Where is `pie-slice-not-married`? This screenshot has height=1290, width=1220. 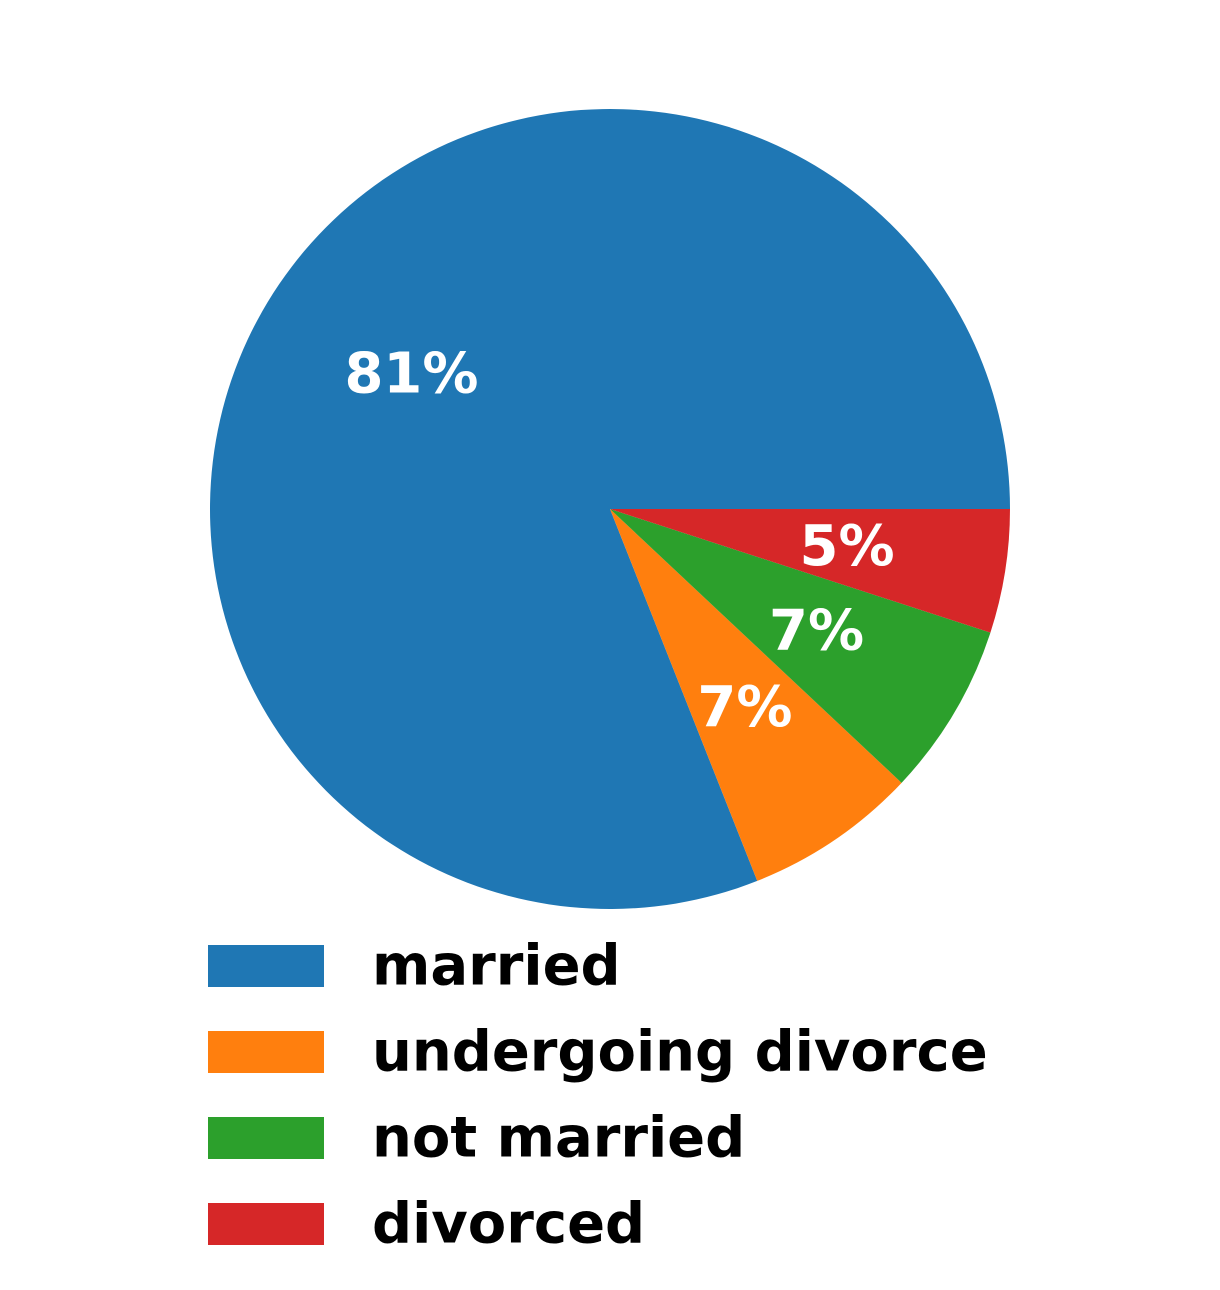
pie-slice-not-married is located at coordinates (800, 646).